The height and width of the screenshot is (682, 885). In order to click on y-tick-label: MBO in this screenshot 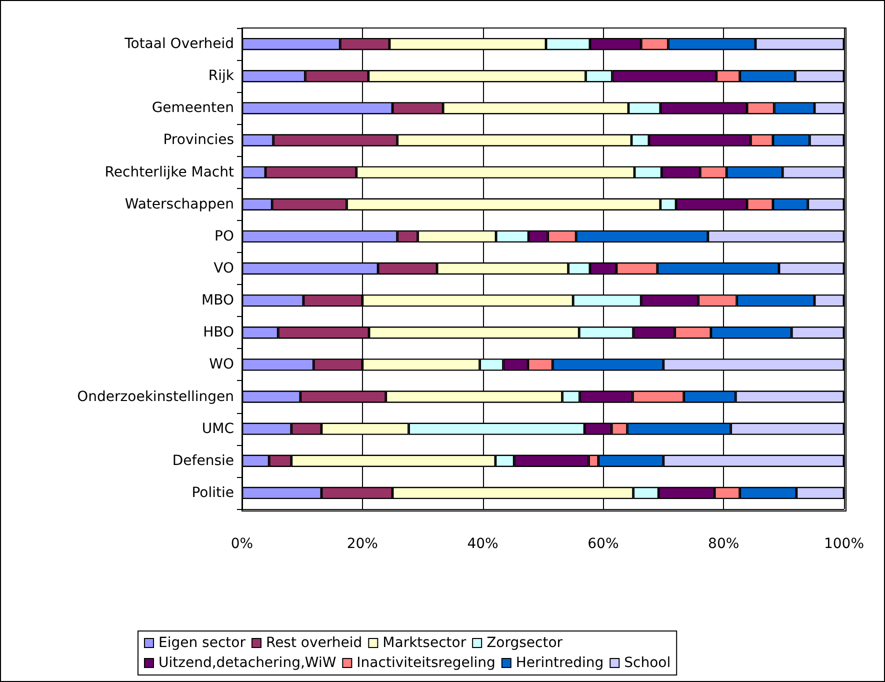, I will do `click(218, 300)`.